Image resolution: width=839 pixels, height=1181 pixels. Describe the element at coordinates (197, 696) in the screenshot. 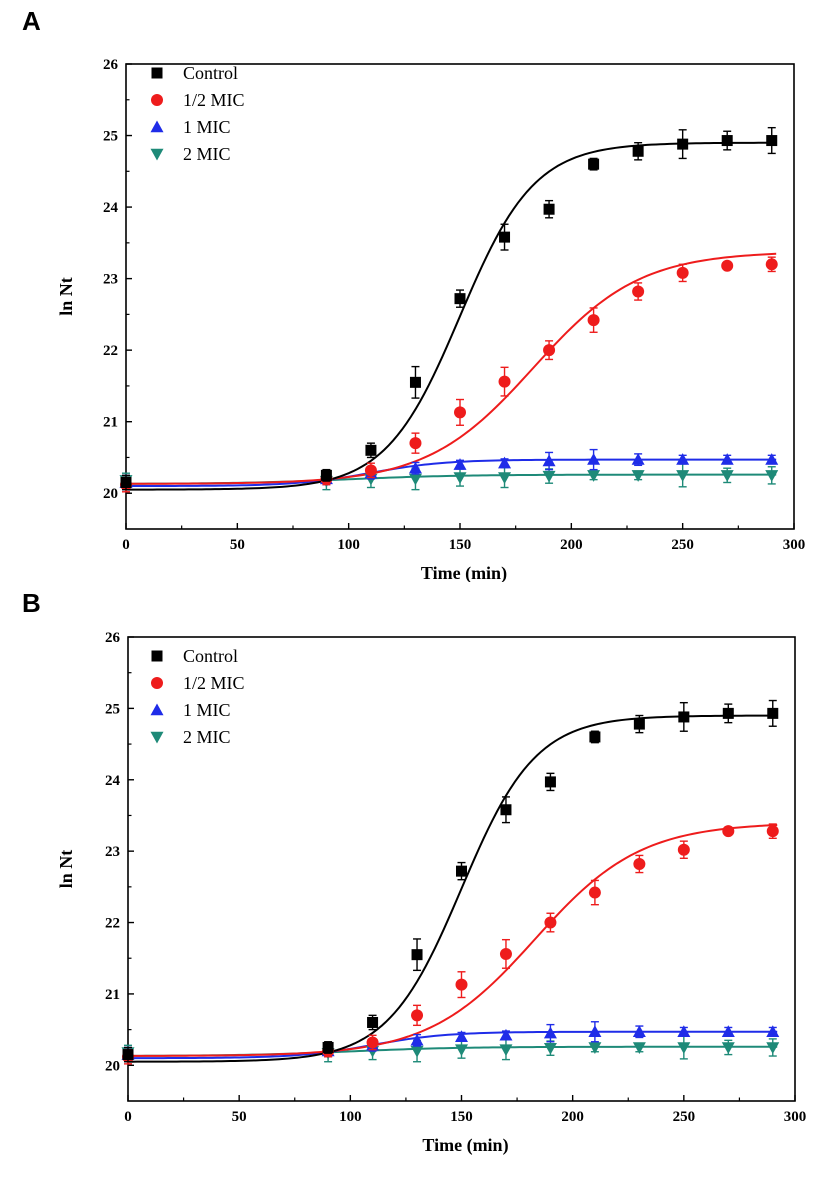

I see `legend: Control 1/2 MIC 1 MIC 2 MIC` at that location.